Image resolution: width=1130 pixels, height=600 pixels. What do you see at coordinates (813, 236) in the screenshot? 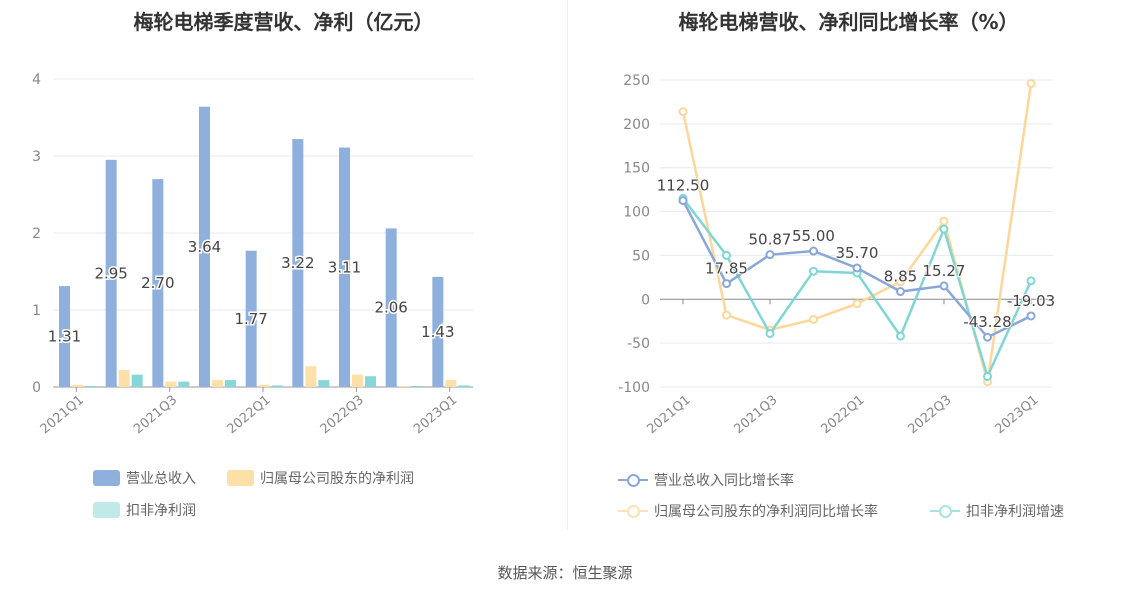
I see `data-label: 55.00` at bounding box center [813, 236].